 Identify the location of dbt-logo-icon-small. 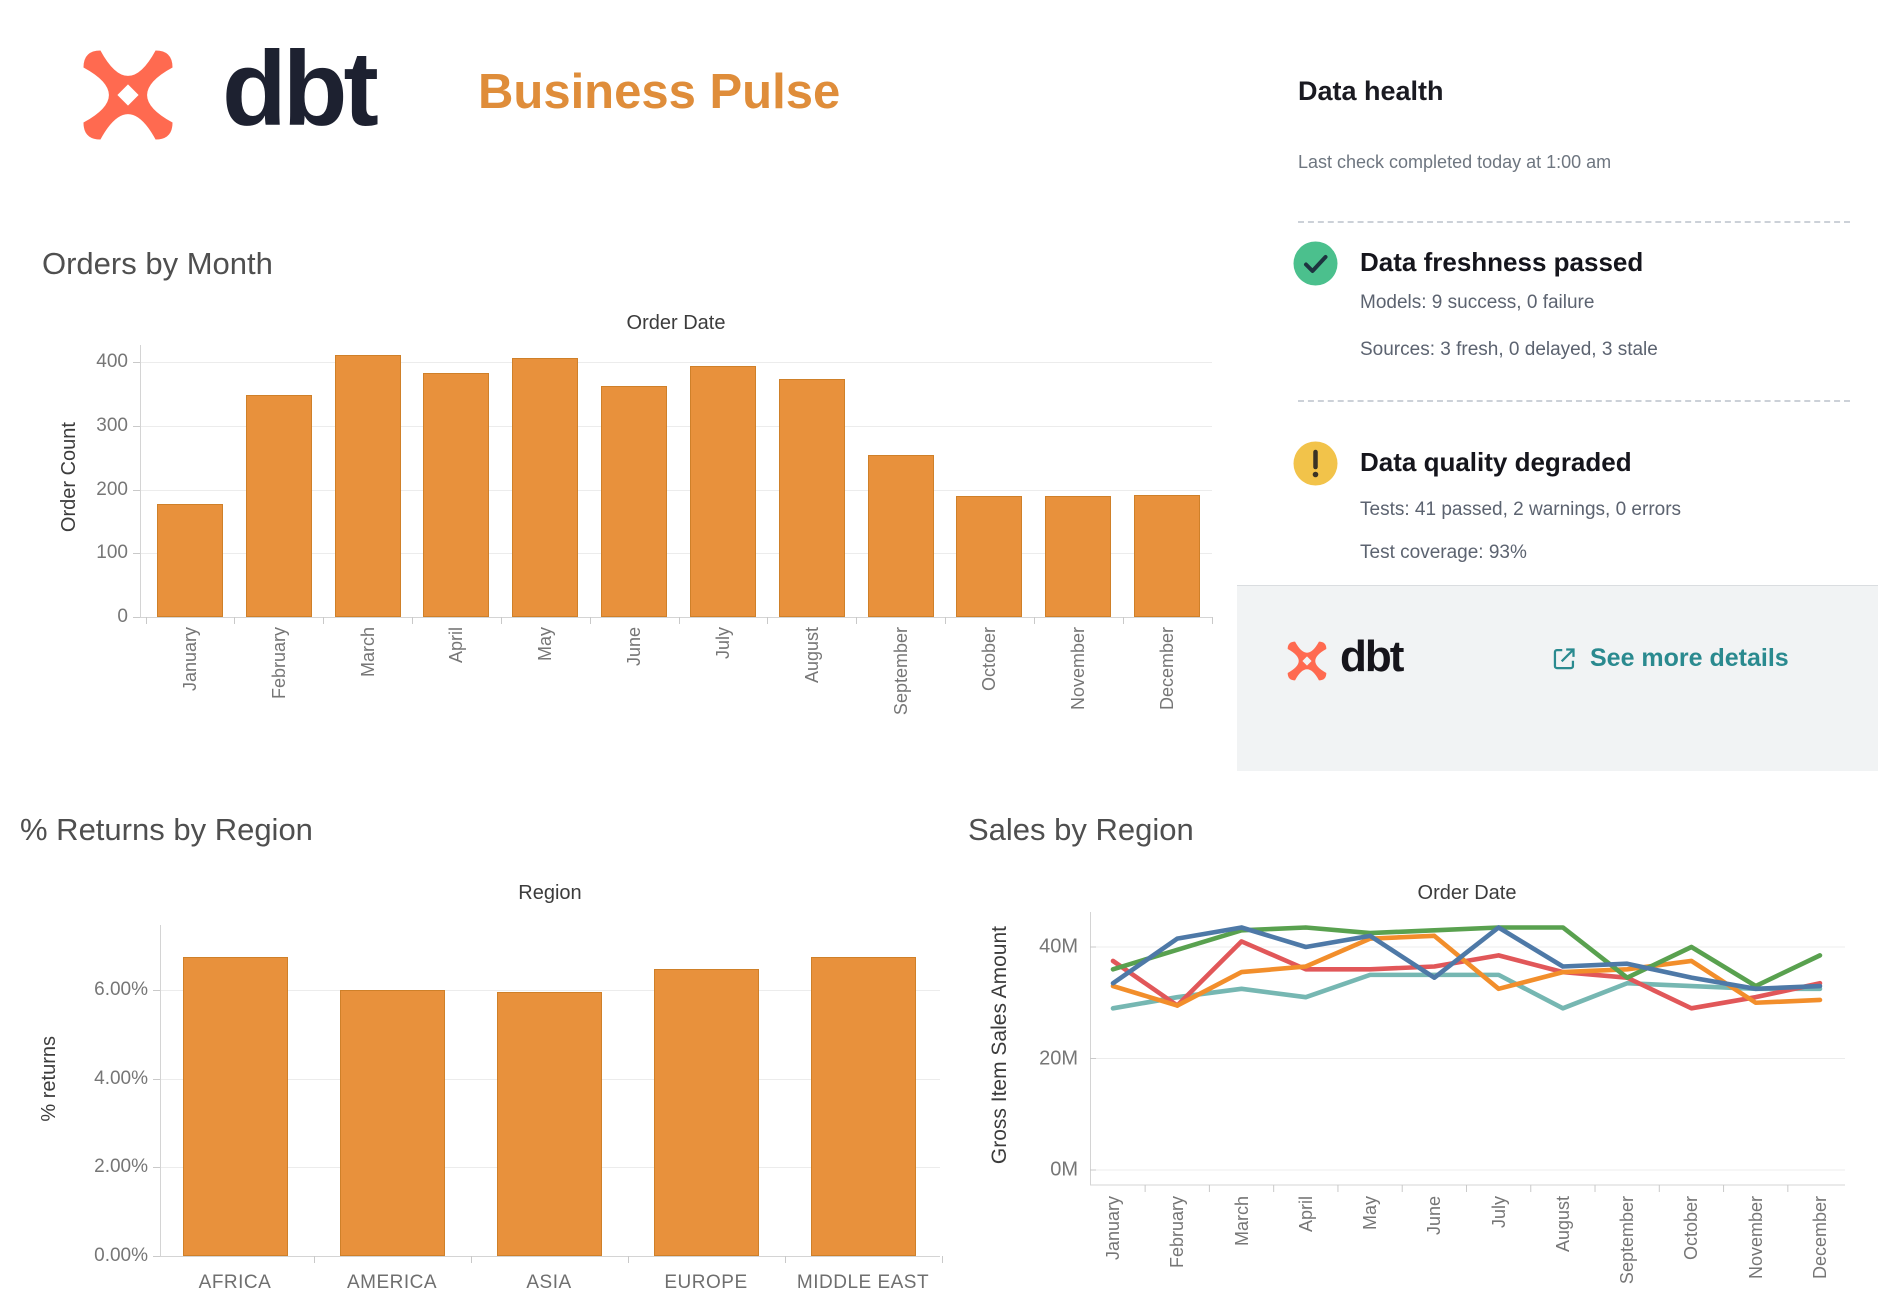
(1307, 661).